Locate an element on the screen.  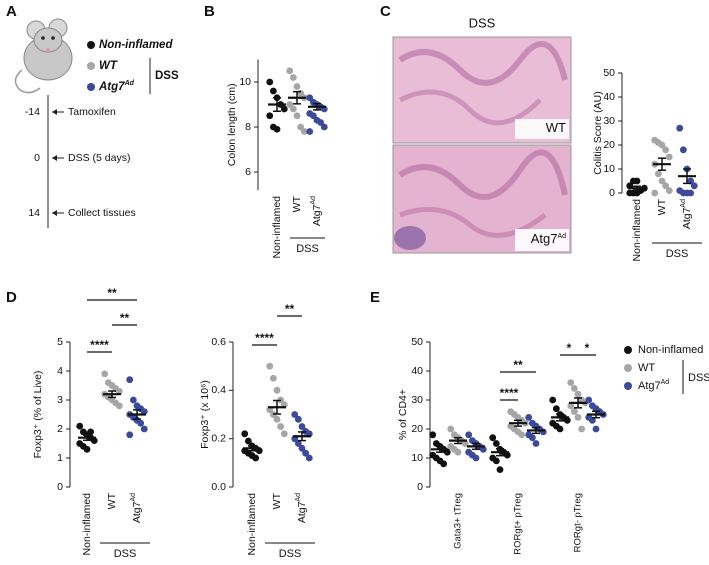
y-tick-label: 0.0 is located at coordinates (218, 487).